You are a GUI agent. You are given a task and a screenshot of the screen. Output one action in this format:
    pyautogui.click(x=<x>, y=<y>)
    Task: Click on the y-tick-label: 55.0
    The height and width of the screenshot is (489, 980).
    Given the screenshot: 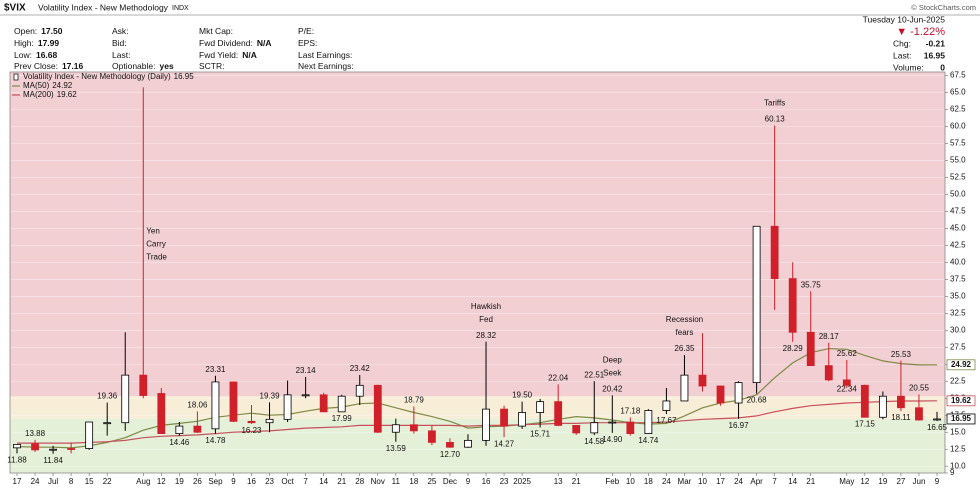 What is the action you would take?
    pyautogui.click(x=958, y=159)
    